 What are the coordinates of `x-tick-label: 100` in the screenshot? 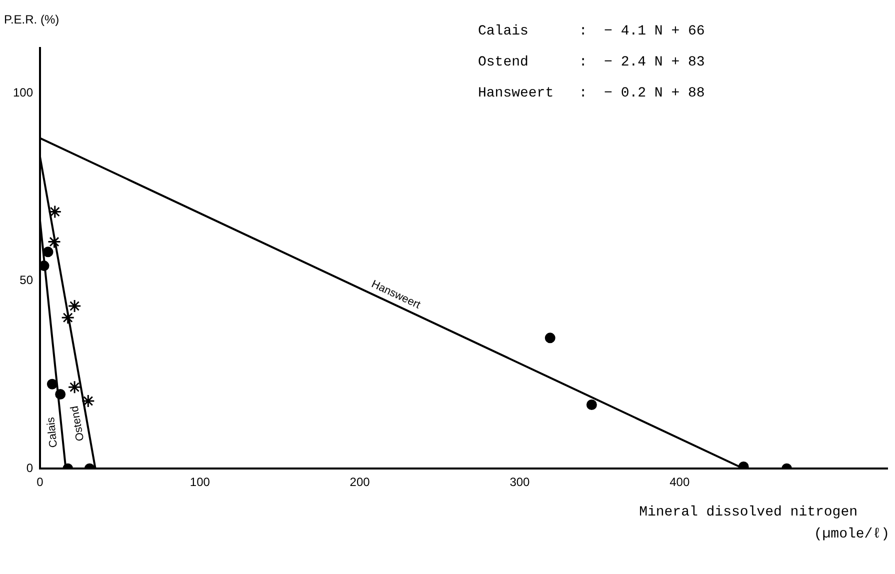 It's located at (200, 482).